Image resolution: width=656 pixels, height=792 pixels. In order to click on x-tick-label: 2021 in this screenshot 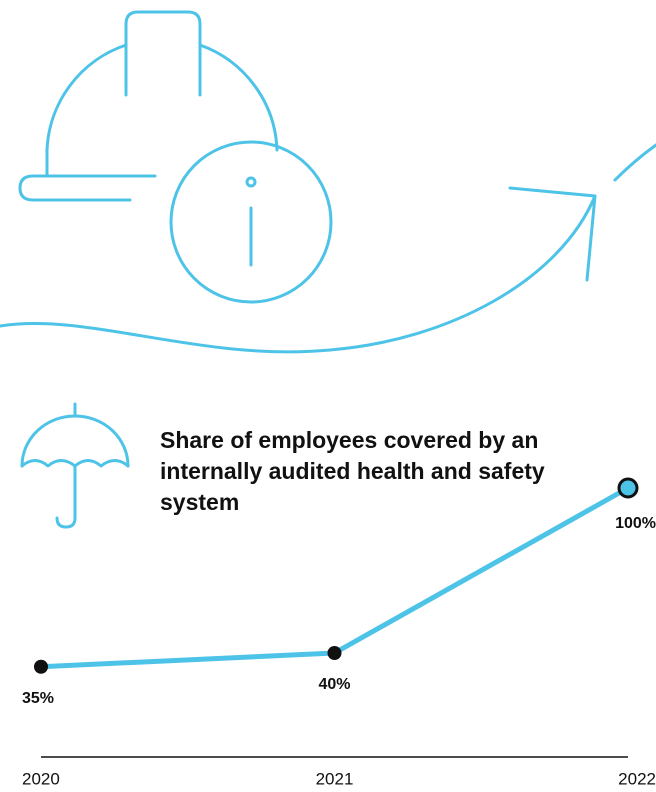, I will do `click(335, 778)`.